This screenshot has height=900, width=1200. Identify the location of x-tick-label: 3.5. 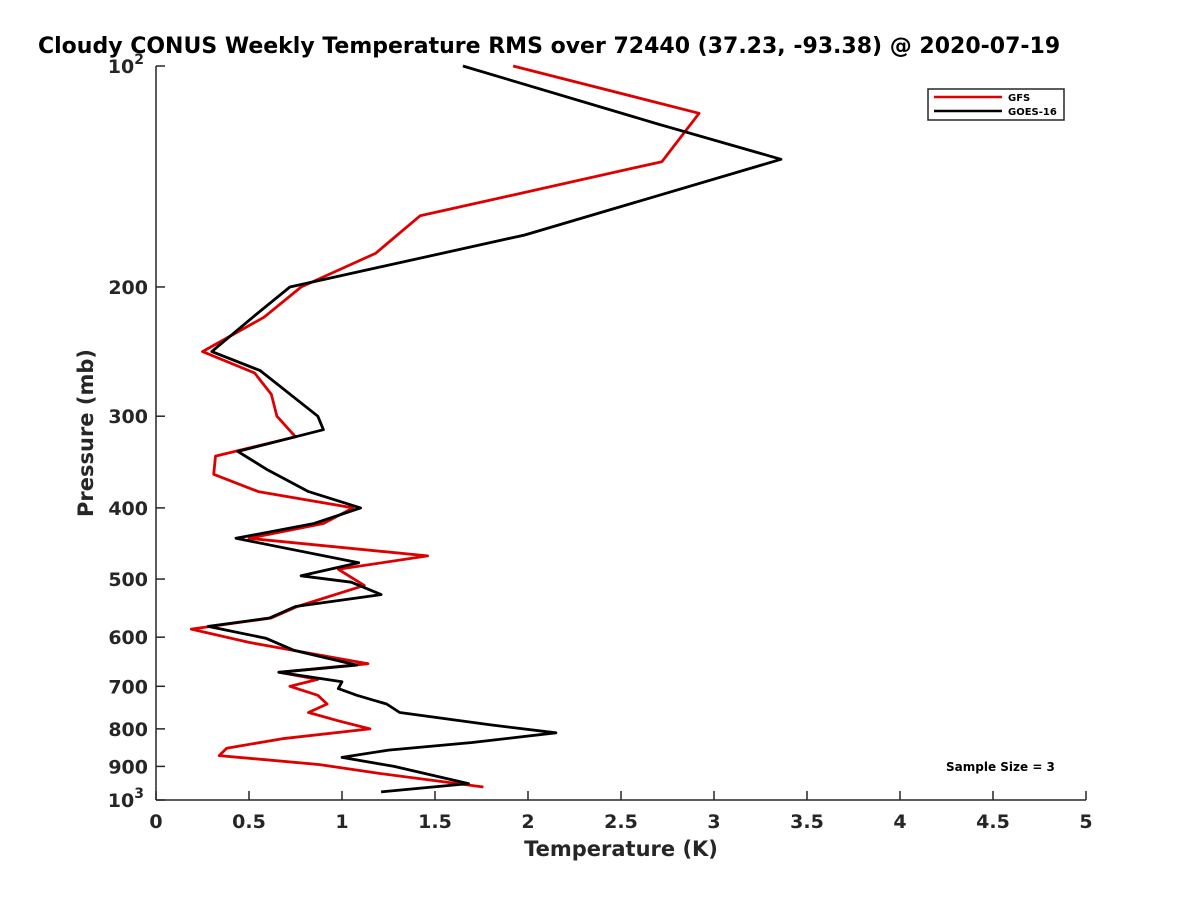
(807, 822).